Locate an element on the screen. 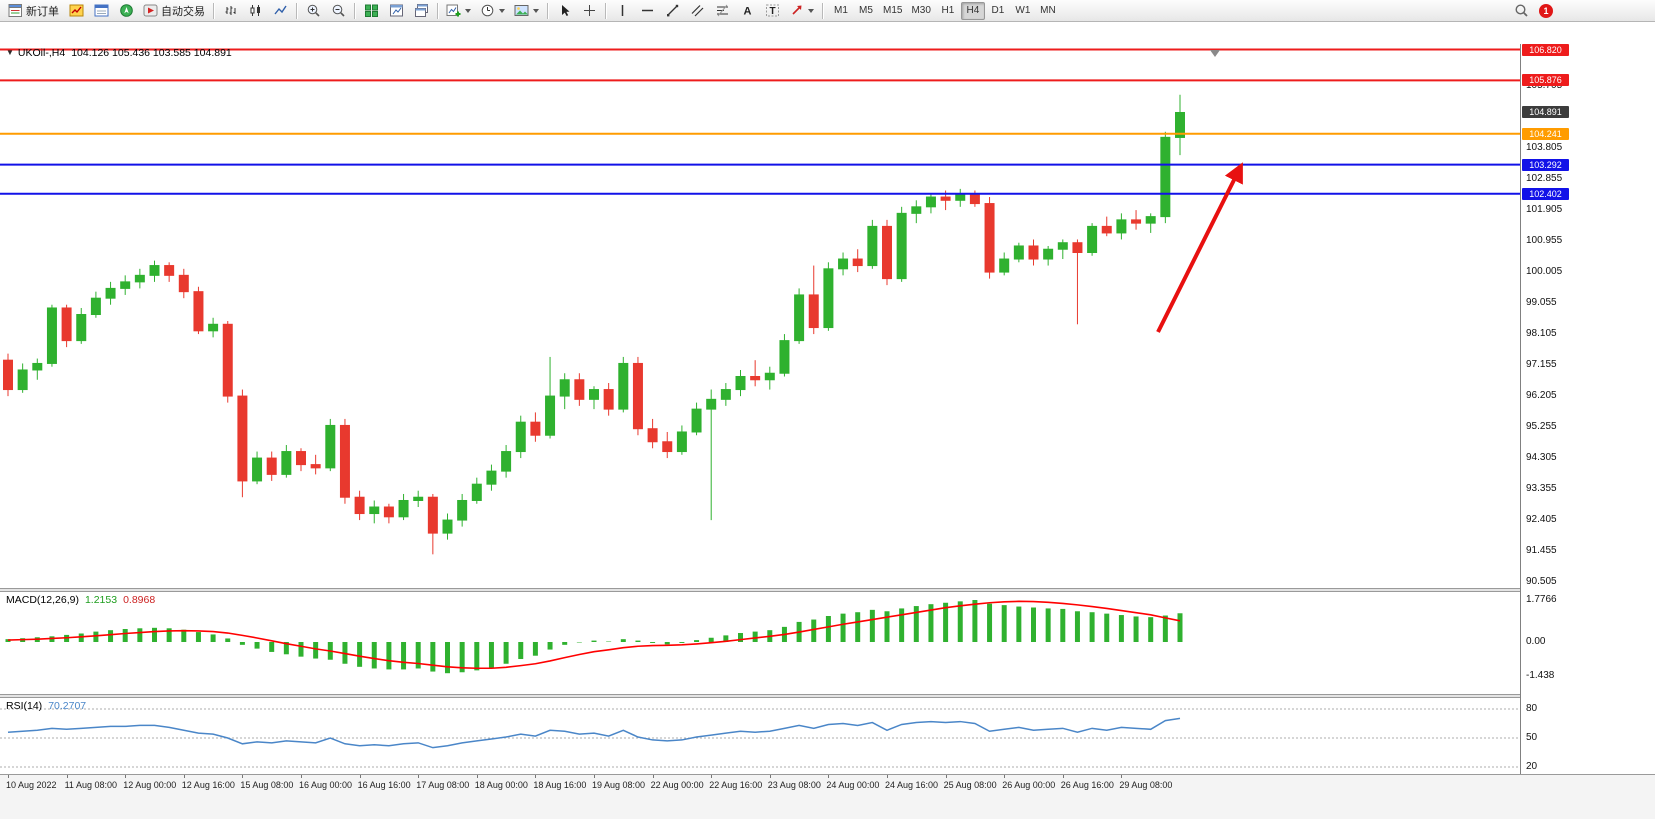 This screenshot has height=819, width=1655. price-scale-label: 92.405 is located at coordinates (1541, 519).